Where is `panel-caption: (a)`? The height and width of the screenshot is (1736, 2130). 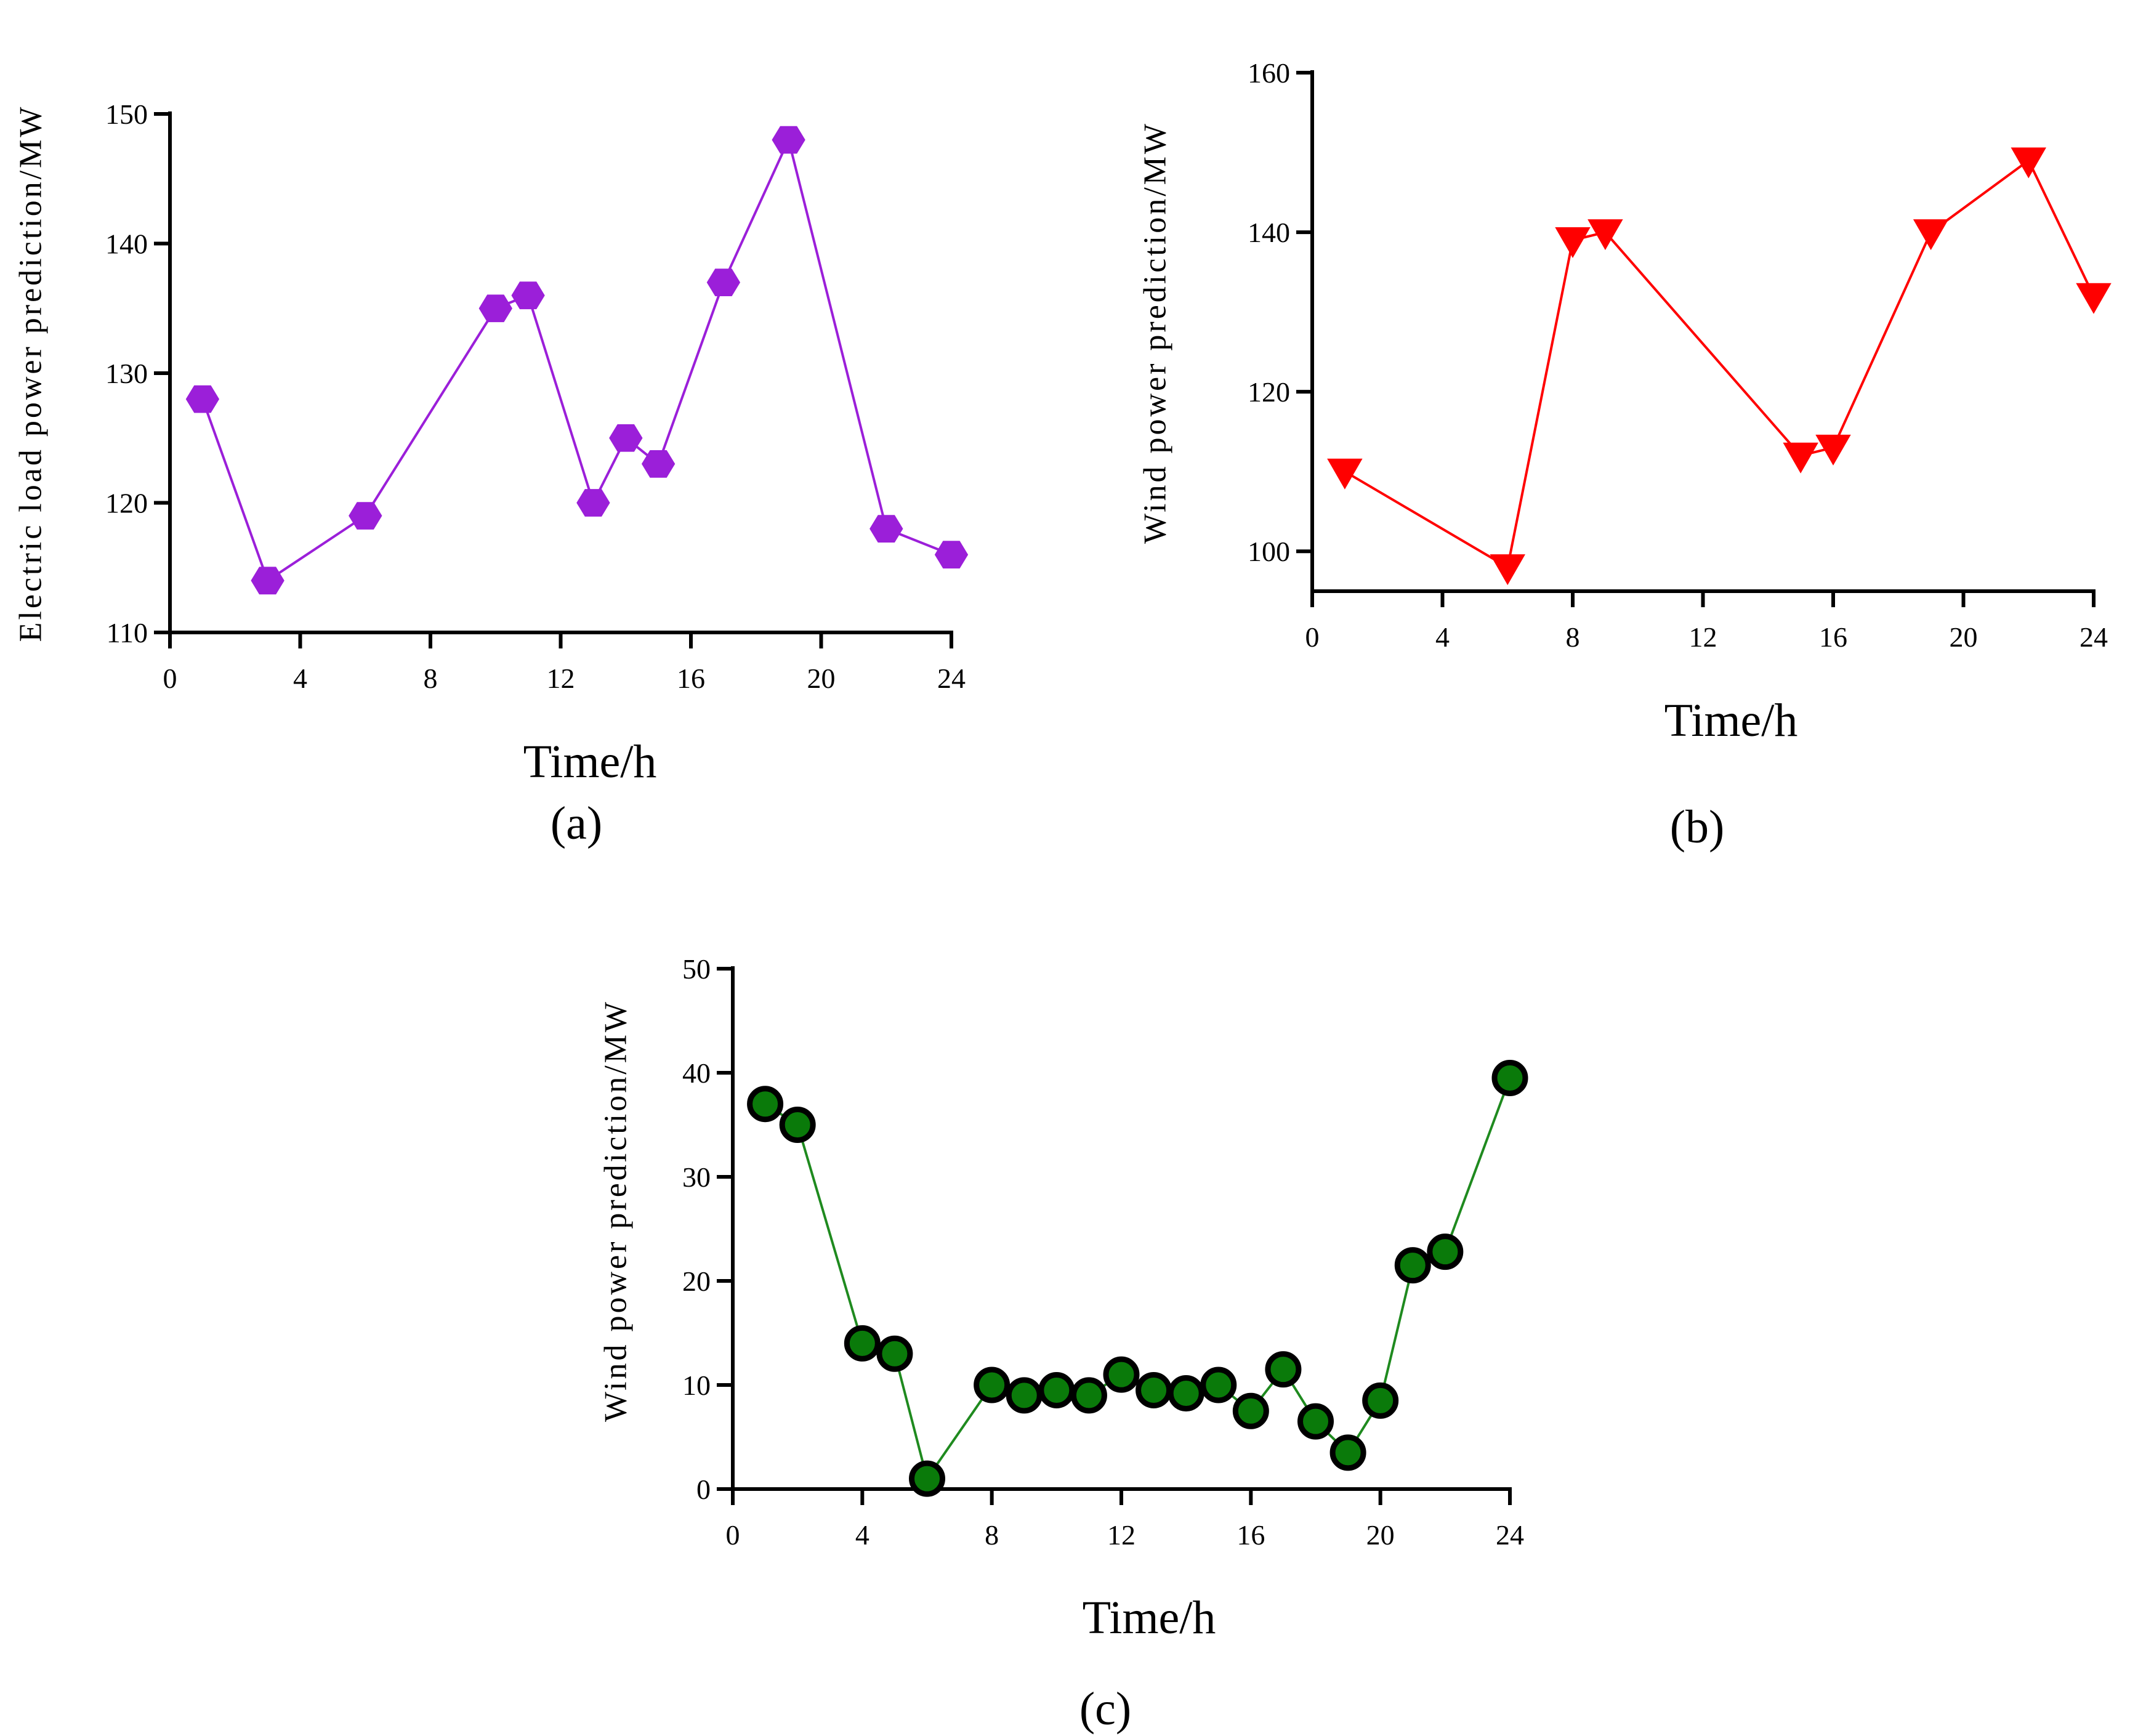
panel-caption: (a) is located at coordinates (576, 823).